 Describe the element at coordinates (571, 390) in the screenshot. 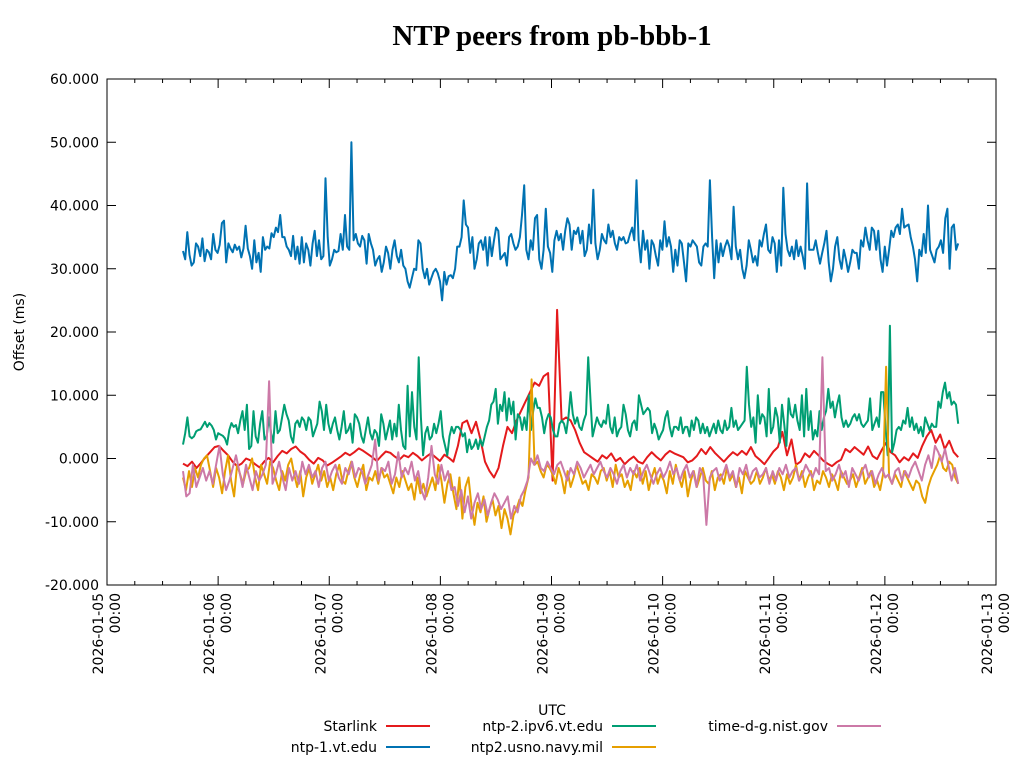

I see `series-line-ntp-2-ipv6-vt-edu` at that location.